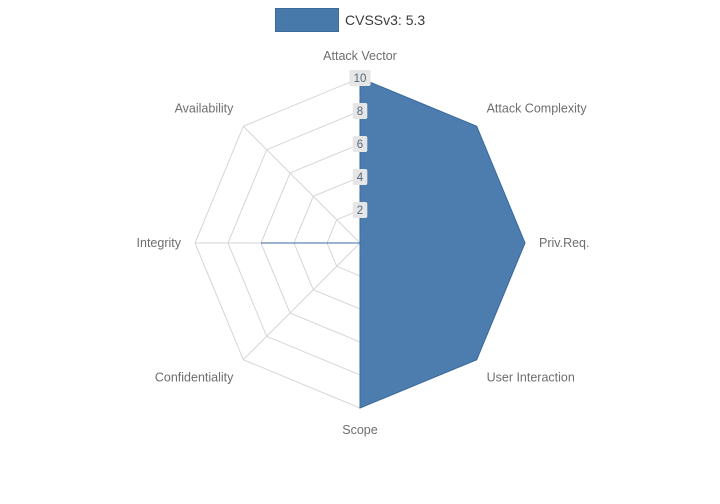  What do you see at coordinates (307, 20) in the screenshot?
I see `legend-swatch-icon` at bounding box center [307, 20].